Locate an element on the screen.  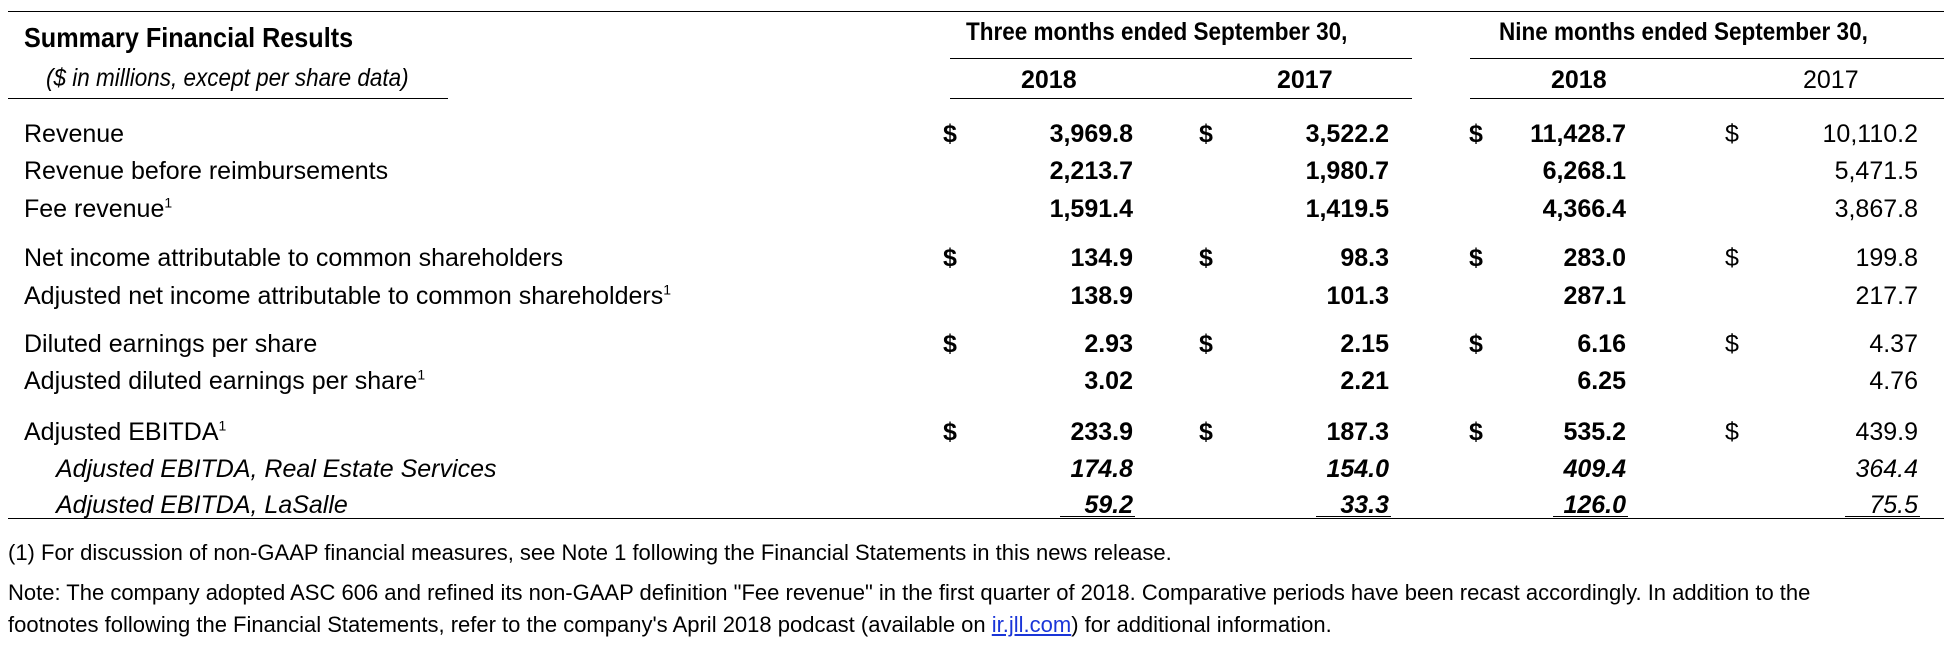
cell-adj-diluted-eps-n2018: 6.25 is located at coordinates (1601, 381).